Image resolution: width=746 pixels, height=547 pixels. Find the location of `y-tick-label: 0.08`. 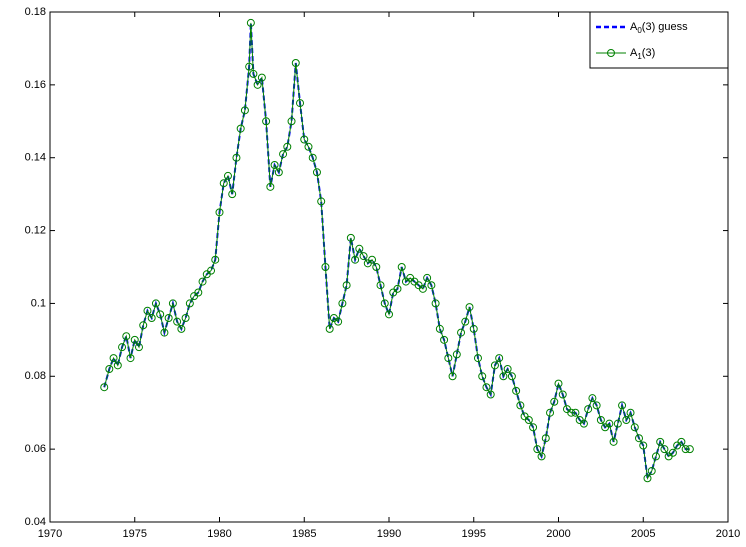

y-tick-label: 0.08 is located at coordinates (35, 376).